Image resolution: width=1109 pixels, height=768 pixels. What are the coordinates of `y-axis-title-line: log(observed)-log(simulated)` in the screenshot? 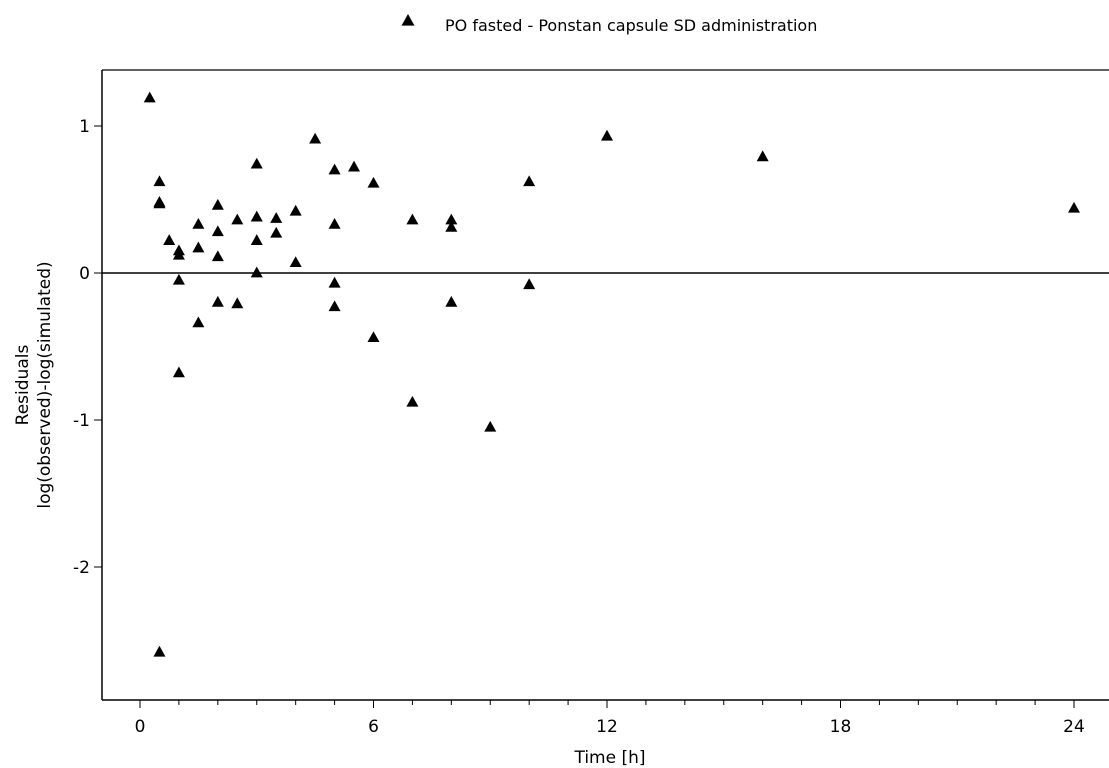 It's located at (45, 384).